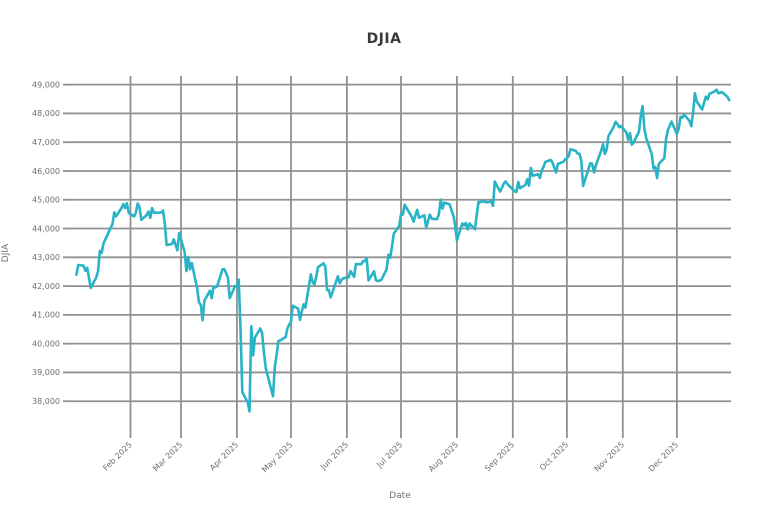  Describe the element at coordinates (384, 39) in the screenshot. I see `chart-title: DJIA` at that location.